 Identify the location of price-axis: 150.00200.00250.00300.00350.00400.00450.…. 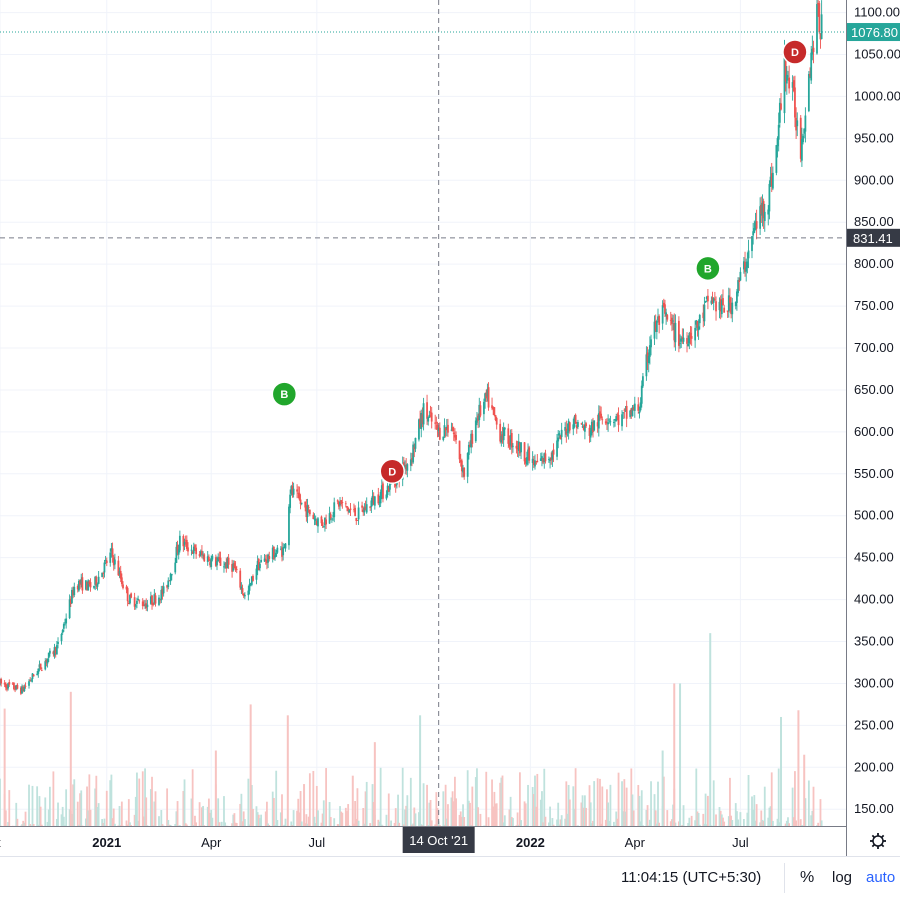
(873, 428).